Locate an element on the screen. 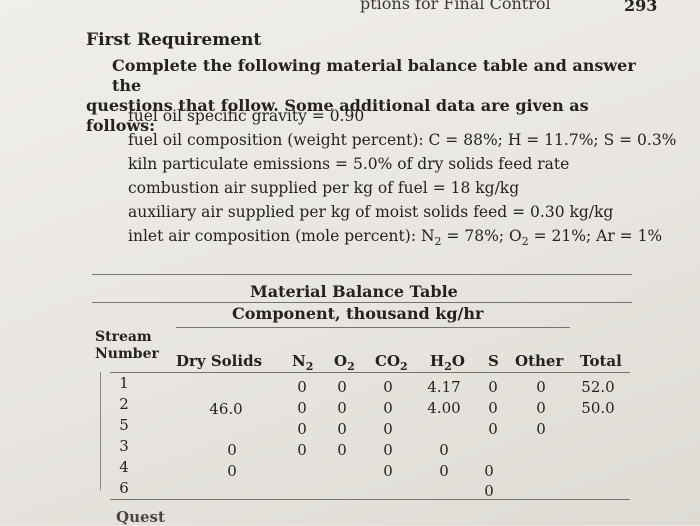 The image size is (700, 526). inlet-air-o2-val: = 21%; Ar = 1% is located at coordinates (595, 236).